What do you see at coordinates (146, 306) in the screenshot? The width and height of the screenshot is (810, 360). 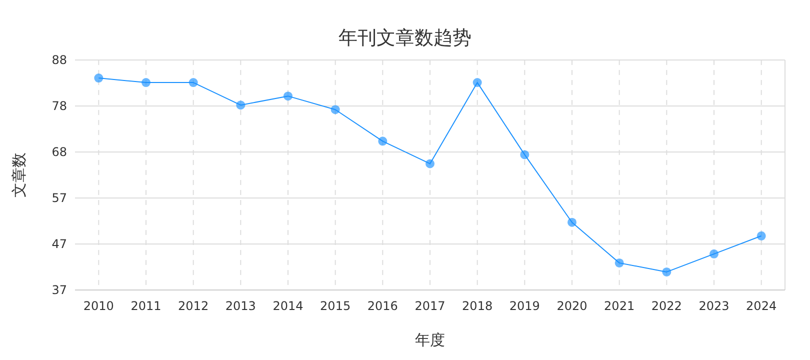 I see `x-tick-label: 2011` at bounding box center [146, 306].